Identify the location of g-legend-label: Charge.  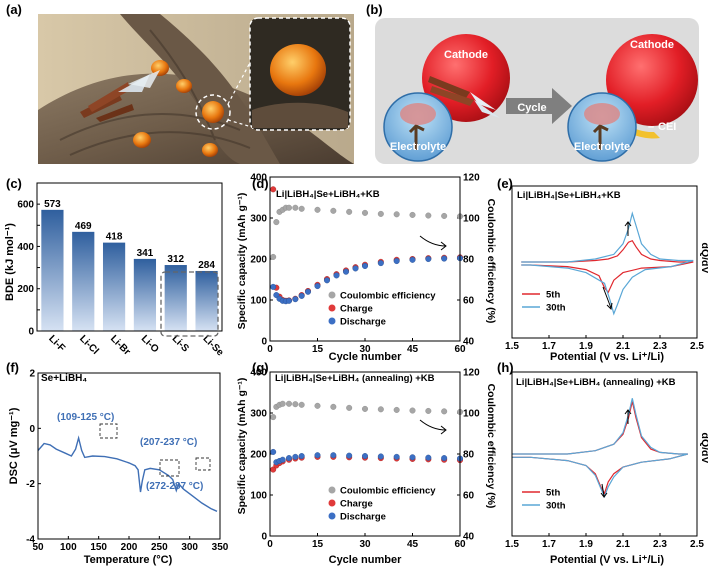
(356, 504).